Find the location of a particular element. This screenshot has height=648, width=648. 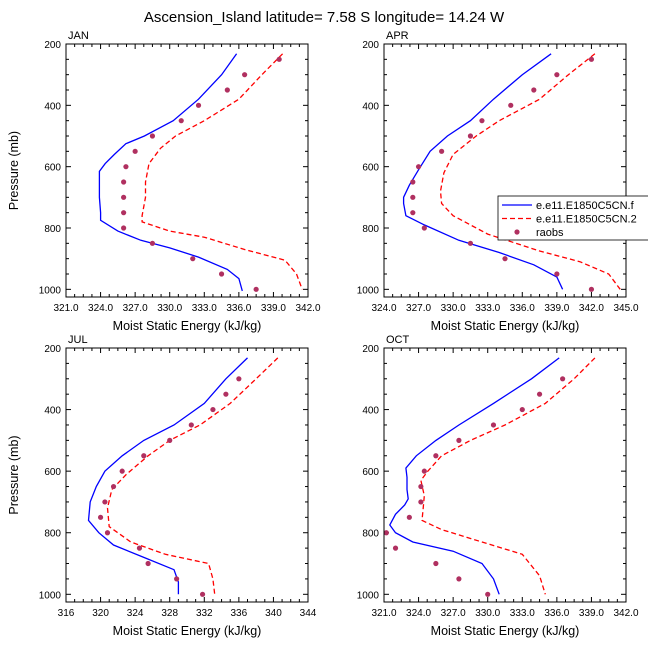

x-tick-label: 333.0 is located at coordinates (522, 613).